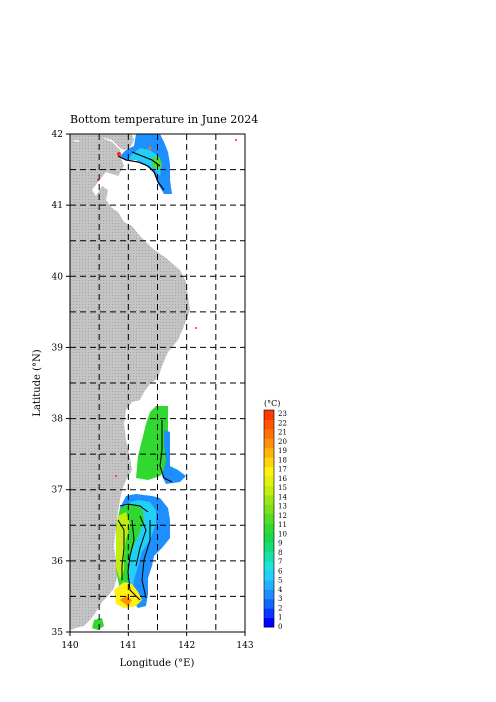 The width and height of the screenshot is (496, 702). What do you see at coordinates (282, 507) in the screenshot?
I see `colorbar-label: 13` at bounding box center [282, 507].